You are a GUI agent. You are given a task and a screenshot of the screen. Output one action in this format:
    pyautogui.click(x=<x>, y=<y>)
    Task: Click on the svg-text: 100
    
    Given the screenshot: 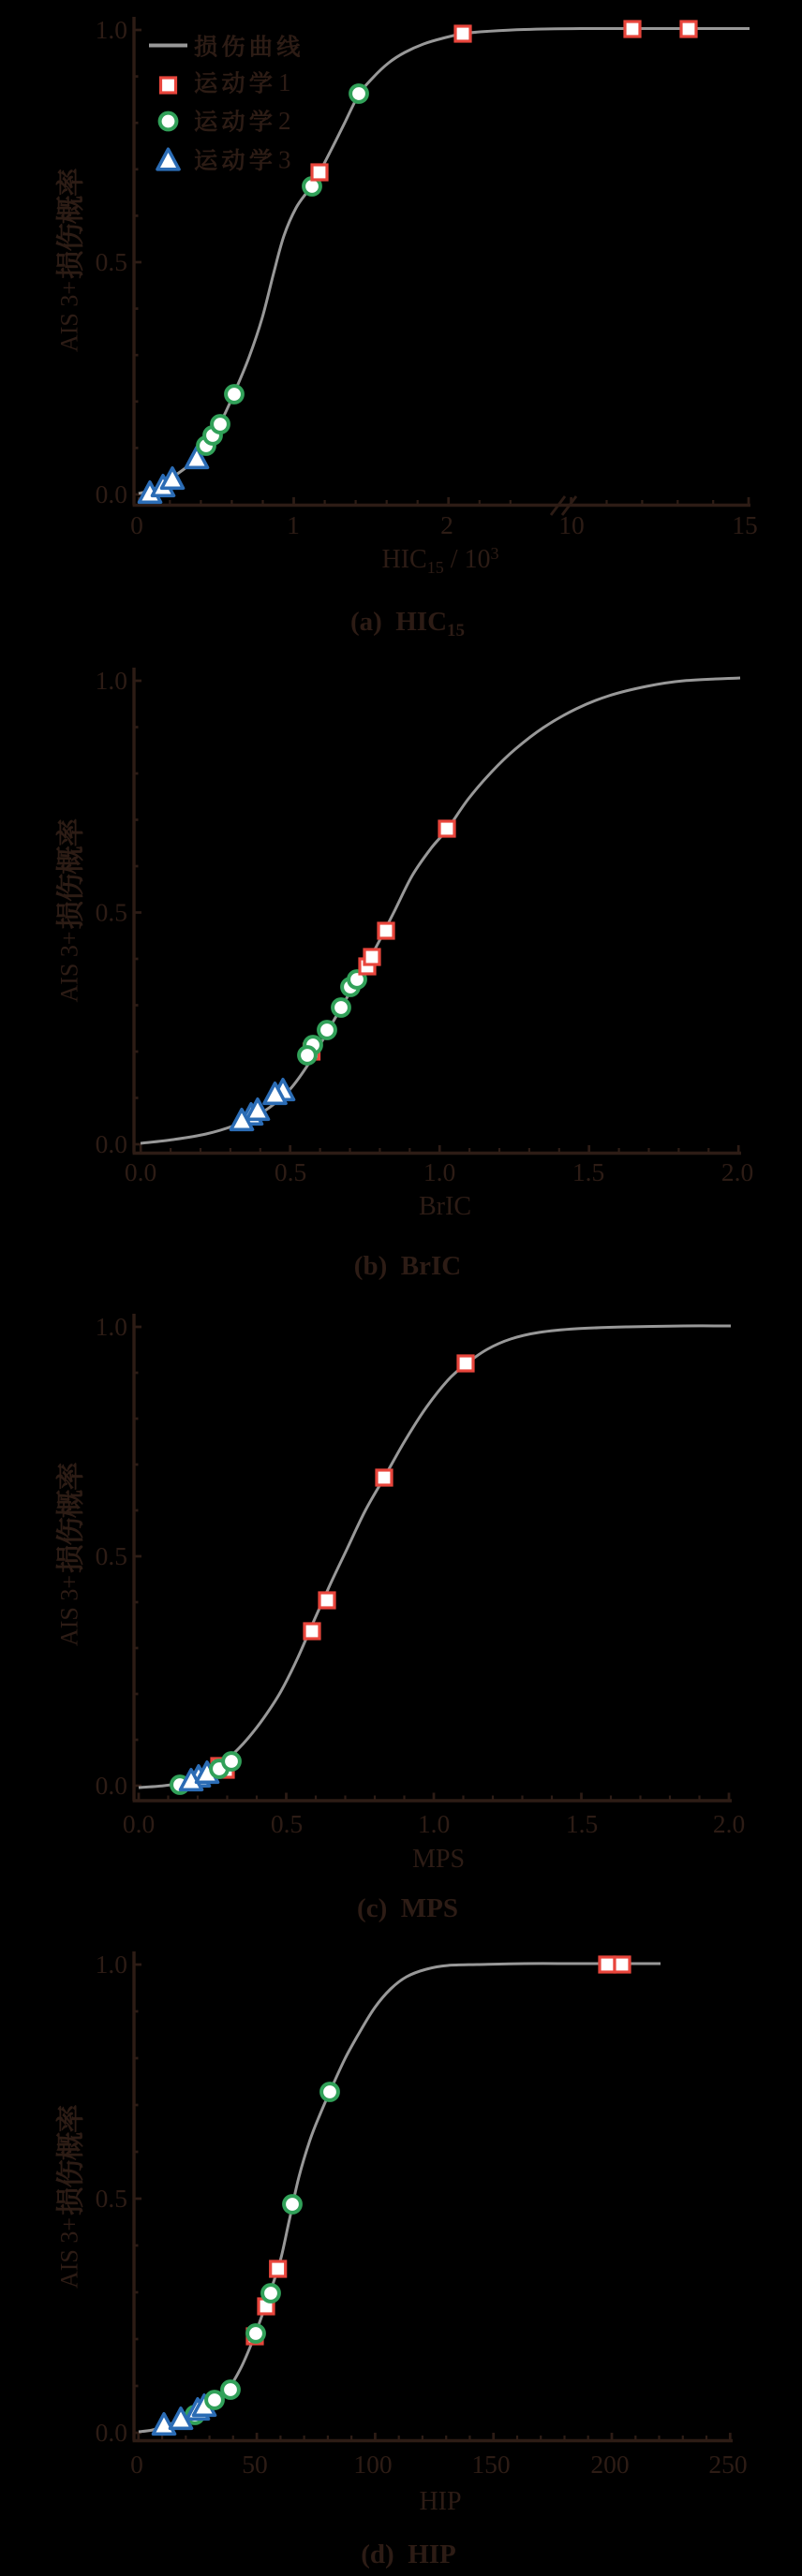 What is the action you would take?
    pyautogui.click(x=372, y=2464)
    